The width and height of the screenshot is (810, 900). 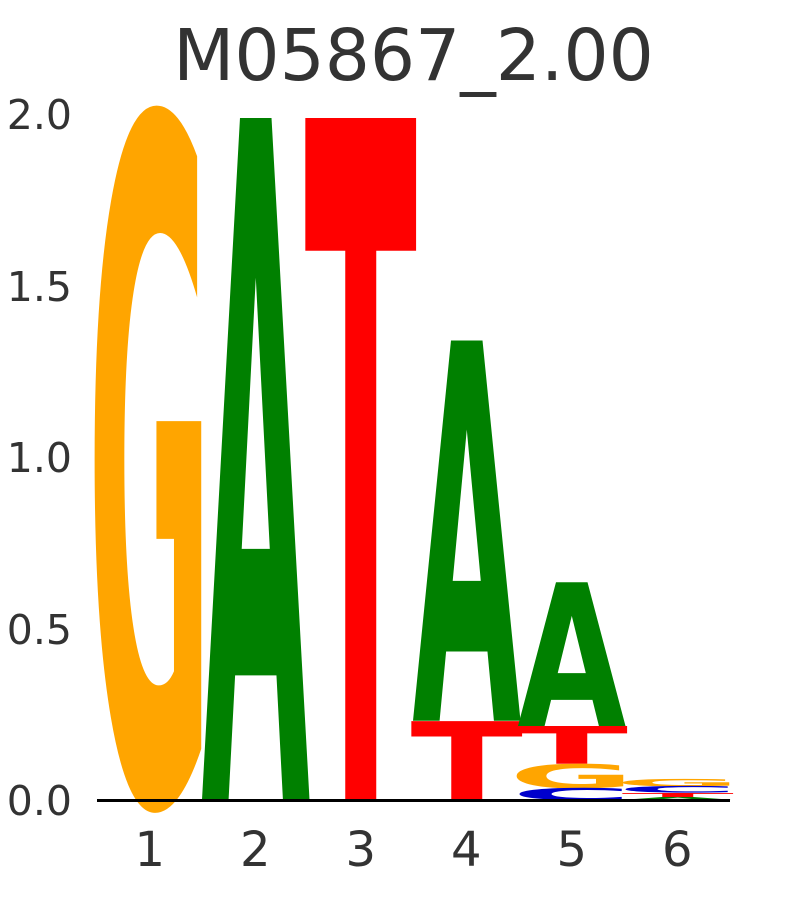 What do you see at coordinates (255, 850) in the screenshot?
I see `x-axis-tick-label-2: 2` at bounding box center [255, 850].